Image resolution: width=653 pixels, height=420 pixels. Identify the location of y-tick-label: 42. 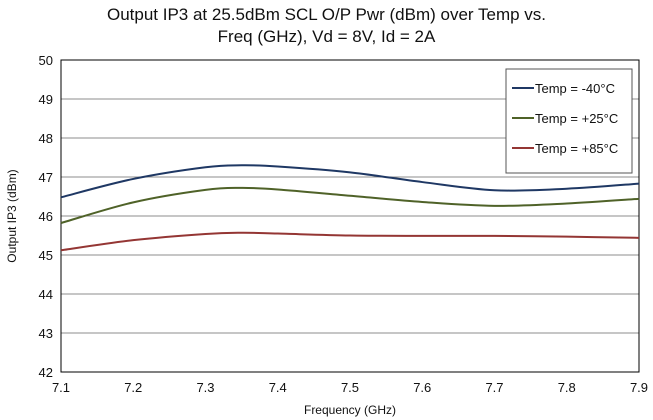
(46, 372).